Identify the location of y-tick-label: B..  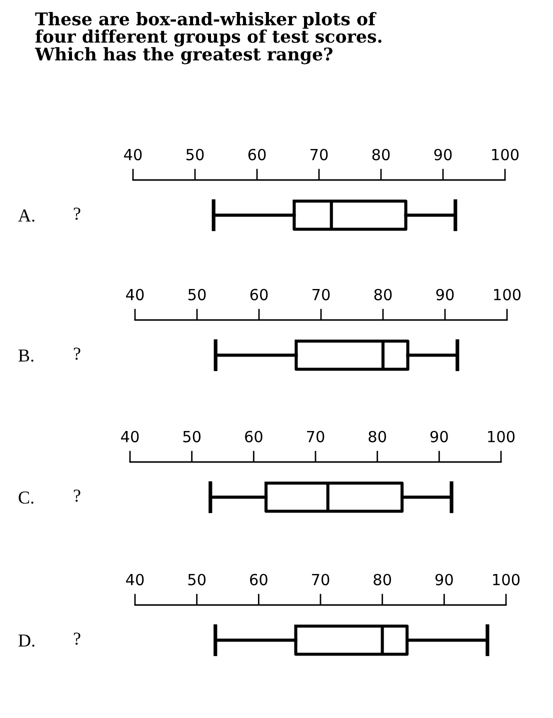
(26, 356).